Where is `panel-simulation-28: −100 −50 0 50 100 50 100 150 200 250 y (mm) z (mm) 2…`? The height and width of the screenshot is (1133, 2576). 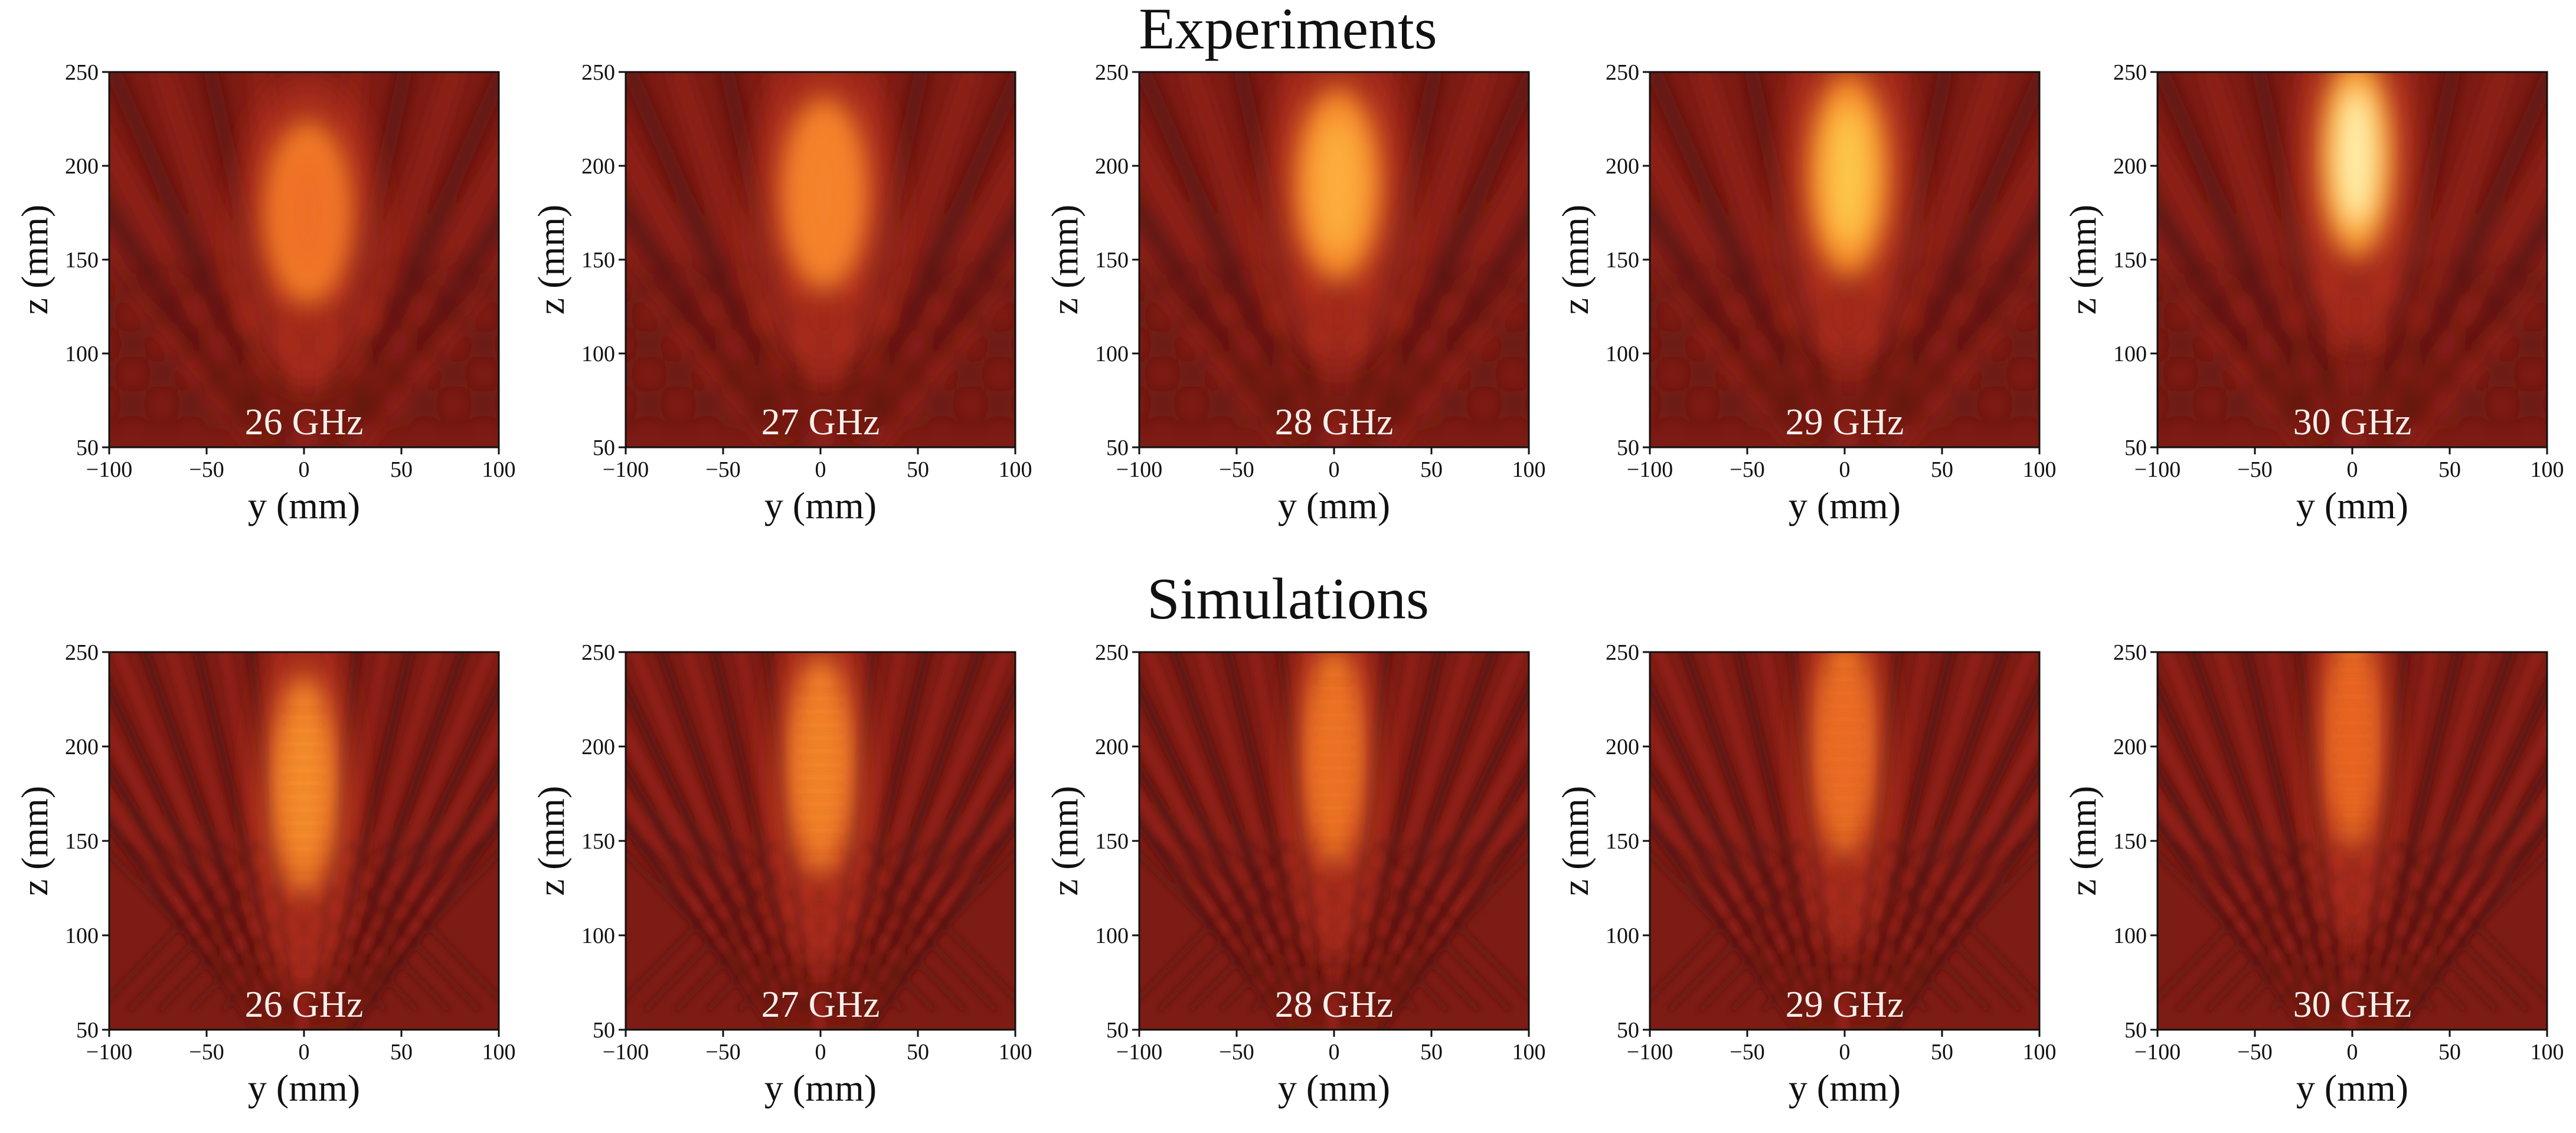 panel-simulation-28: −100 −50 0 50 100 50 100 150 200 250 y (mm) z (mm) 2… is located at coordinates (1295, 874).